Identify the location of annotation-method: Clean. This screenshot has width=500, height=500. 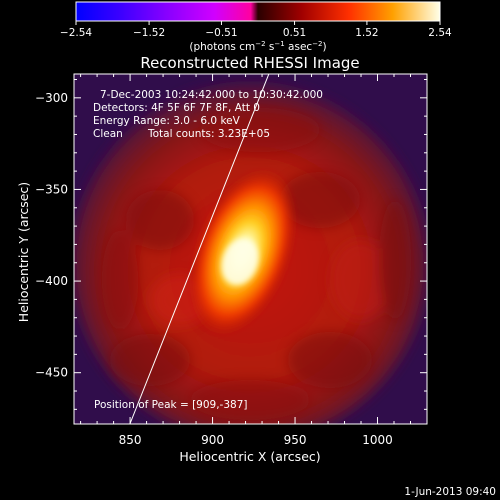
(108, 134).